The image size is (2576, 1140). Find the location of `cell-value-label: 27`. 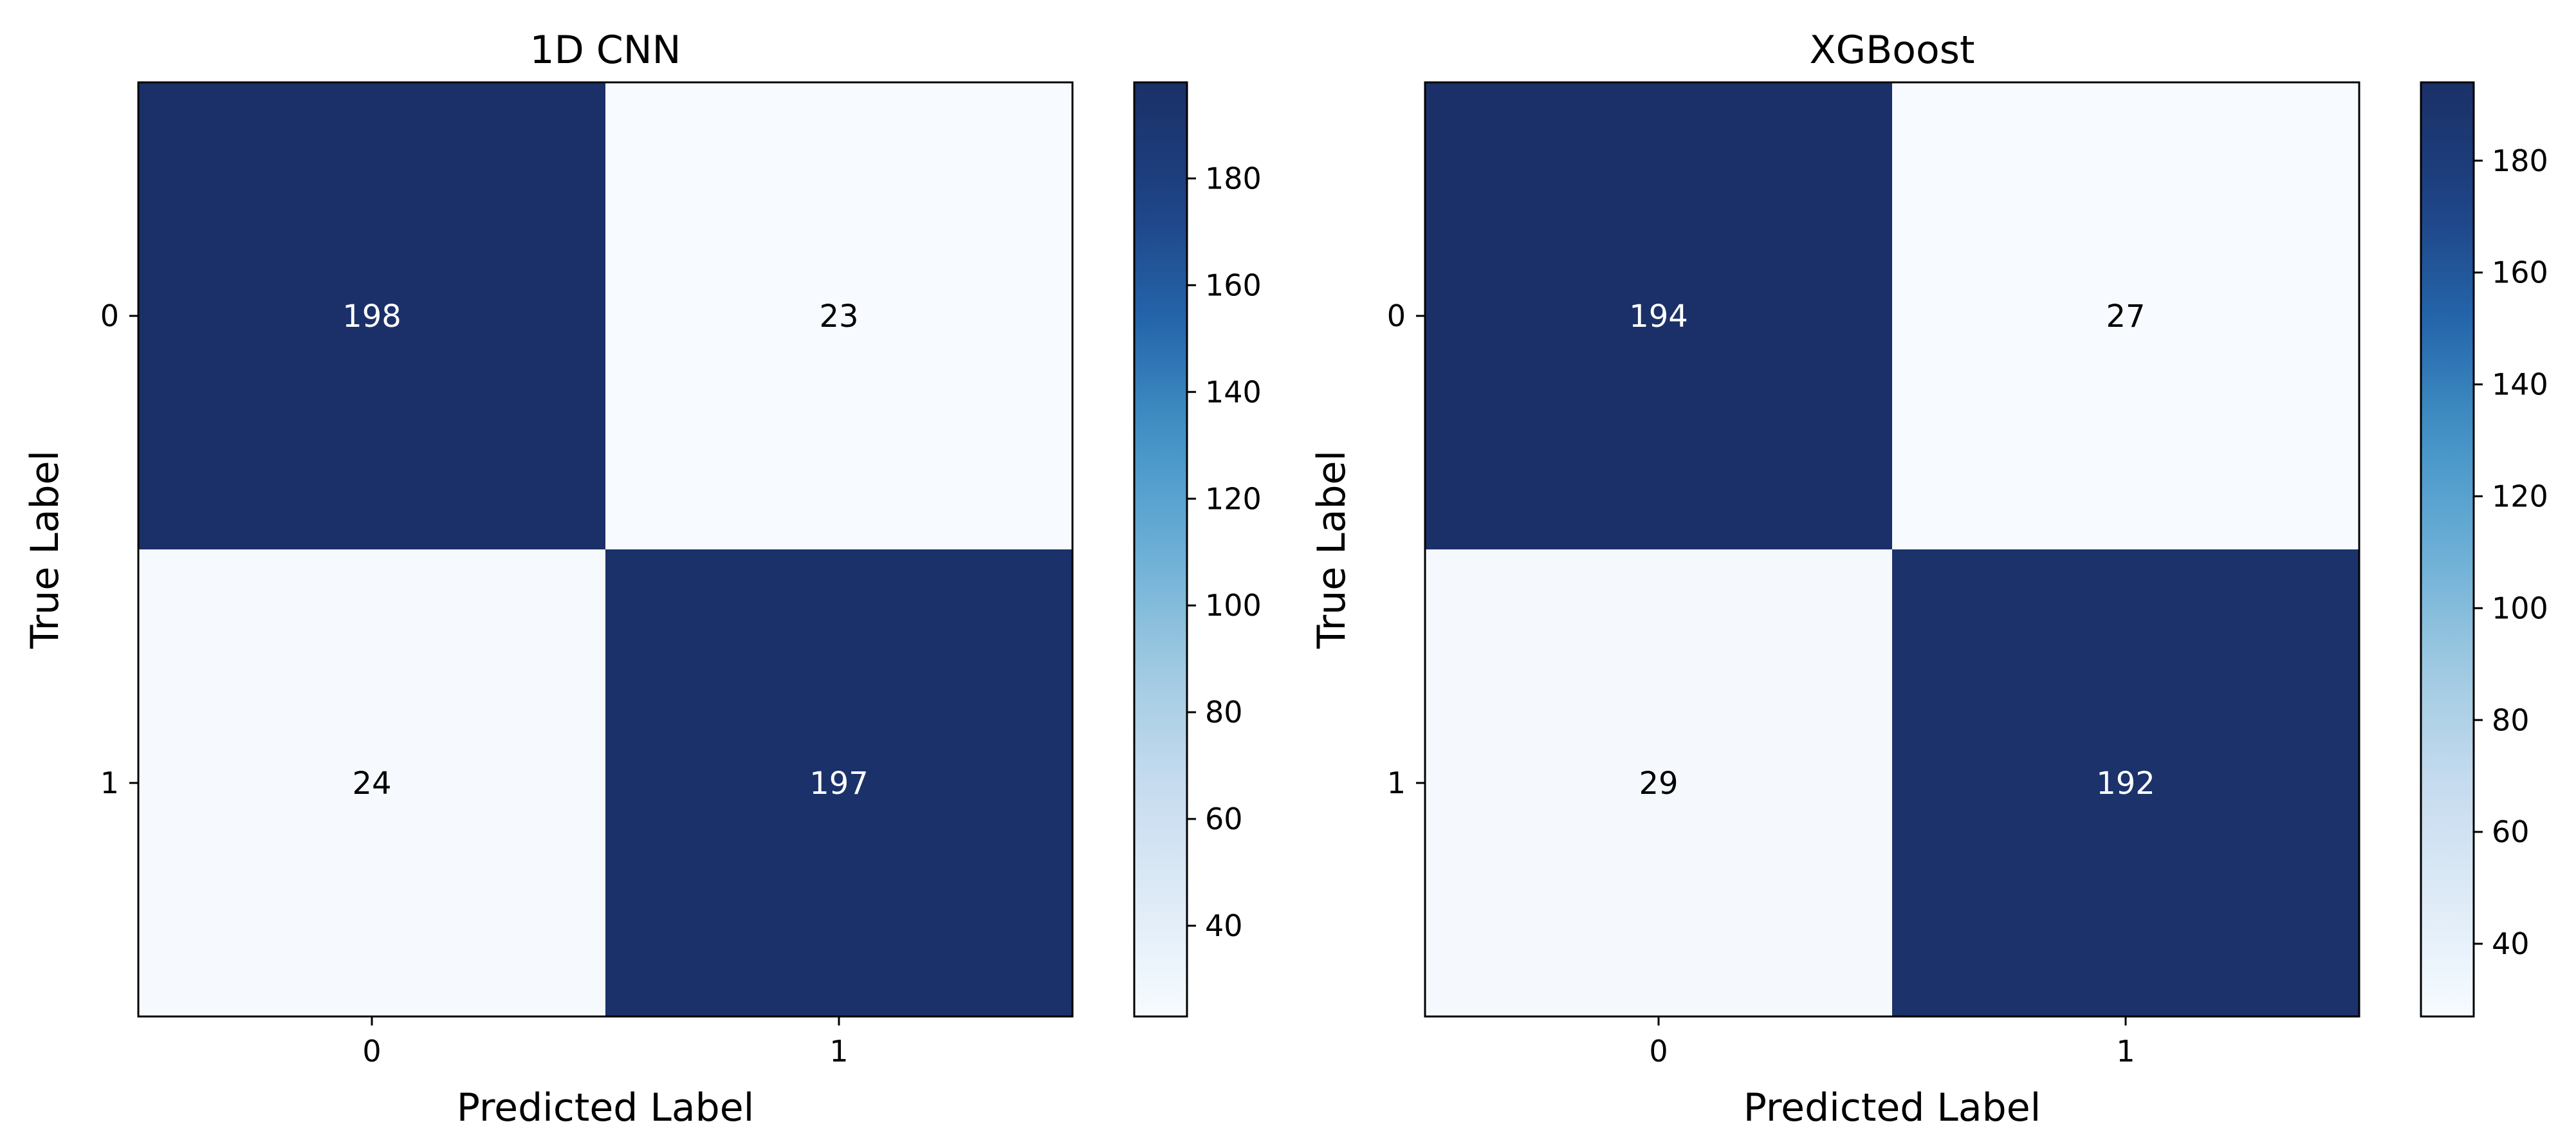

cell-value-label: 27 is located at coordinates (2125, 317).